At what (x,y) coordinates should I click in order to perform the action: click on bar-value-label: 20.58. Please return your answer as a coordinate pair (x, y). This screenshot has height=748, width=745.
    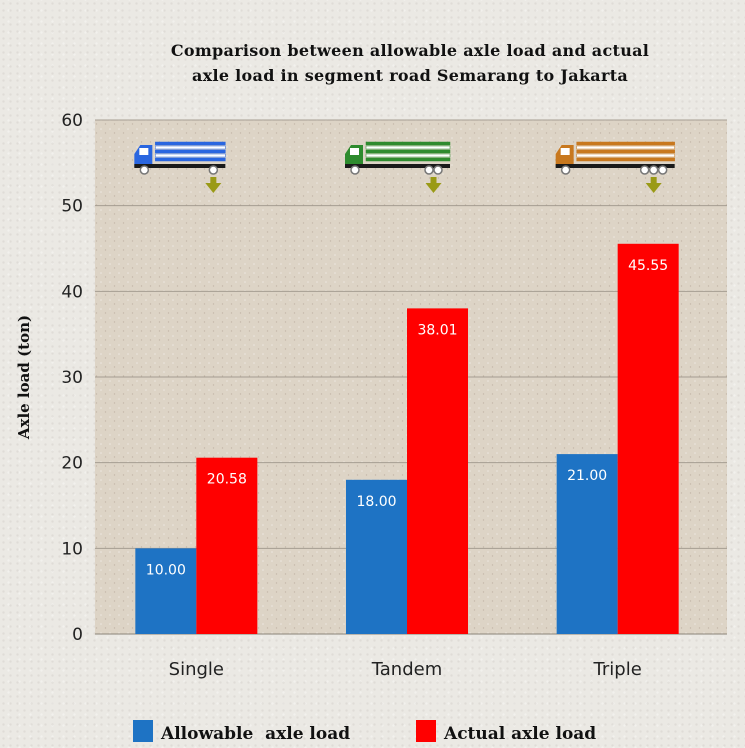
    Looking at the image, I should click on (227, 480).